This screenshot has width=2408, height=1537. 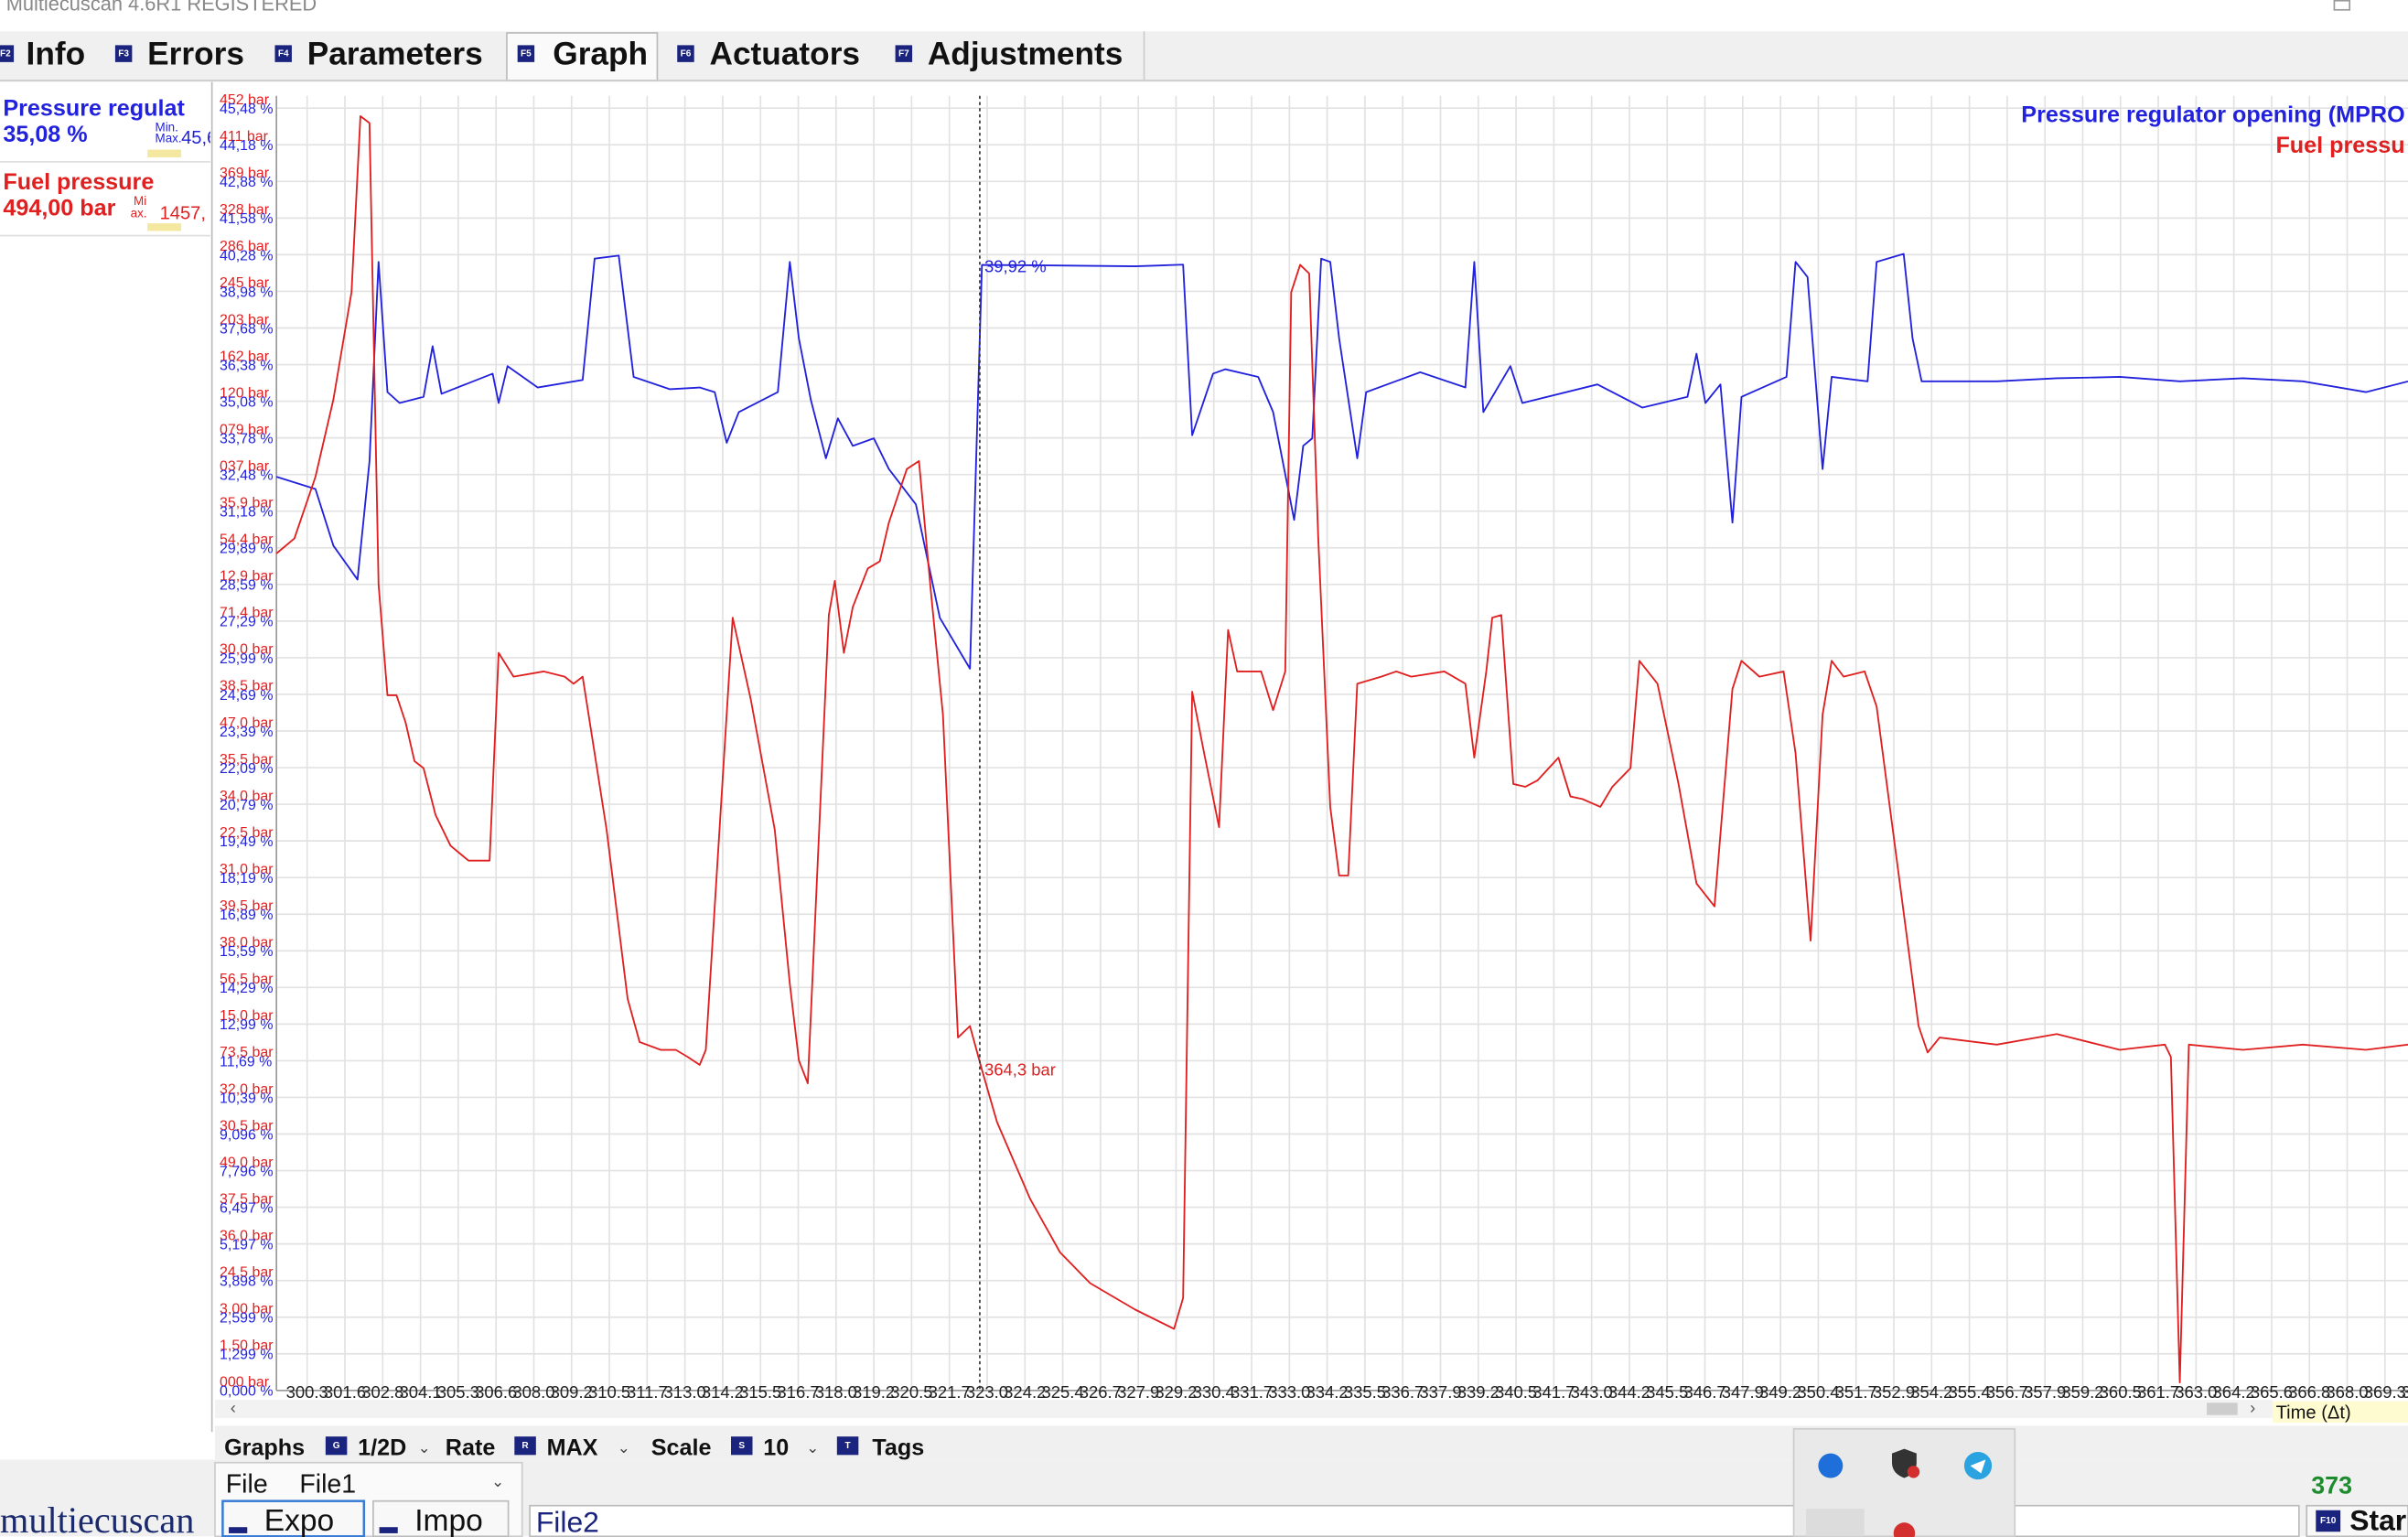 What do you see at coordinates (903, 53) in the screenshot?
I see `tab-key: F7` at bounding box center [903, 53].